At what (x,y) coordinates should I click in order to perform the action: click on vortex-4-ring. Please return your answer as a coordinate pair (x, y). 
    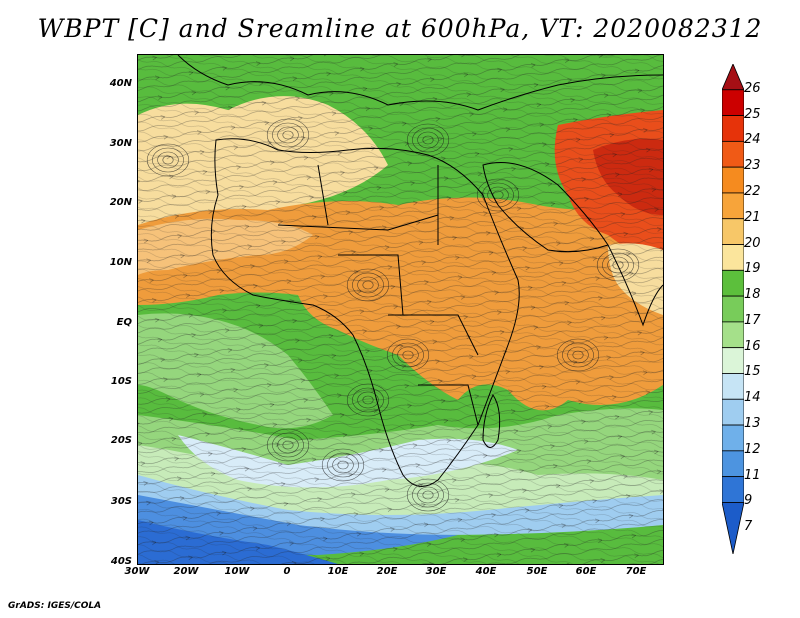
    Looking at the image, I should click on (368, 285).